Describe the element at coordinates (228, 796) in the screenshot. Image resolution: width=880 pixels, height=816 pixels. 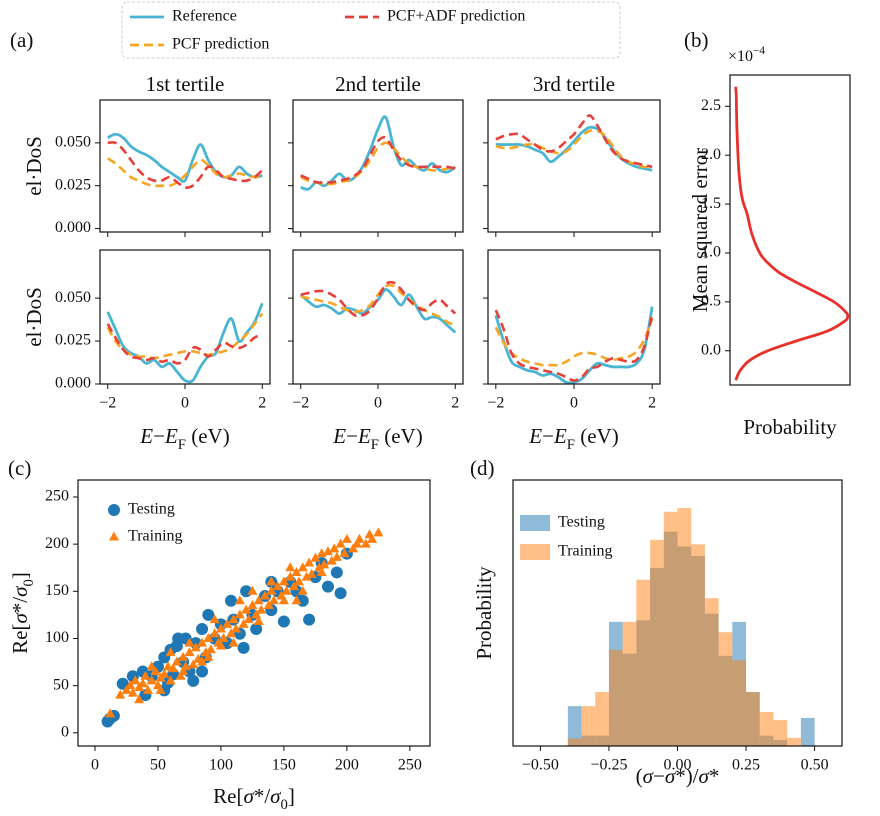
I see `label-part: Re[` at that location.